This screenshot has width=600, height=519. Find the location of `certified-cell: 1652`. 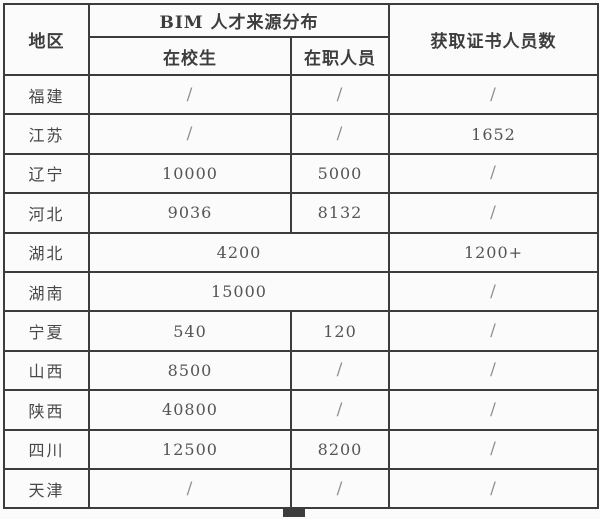

certified-cell: 1652 is located at coordinates (493, 134).